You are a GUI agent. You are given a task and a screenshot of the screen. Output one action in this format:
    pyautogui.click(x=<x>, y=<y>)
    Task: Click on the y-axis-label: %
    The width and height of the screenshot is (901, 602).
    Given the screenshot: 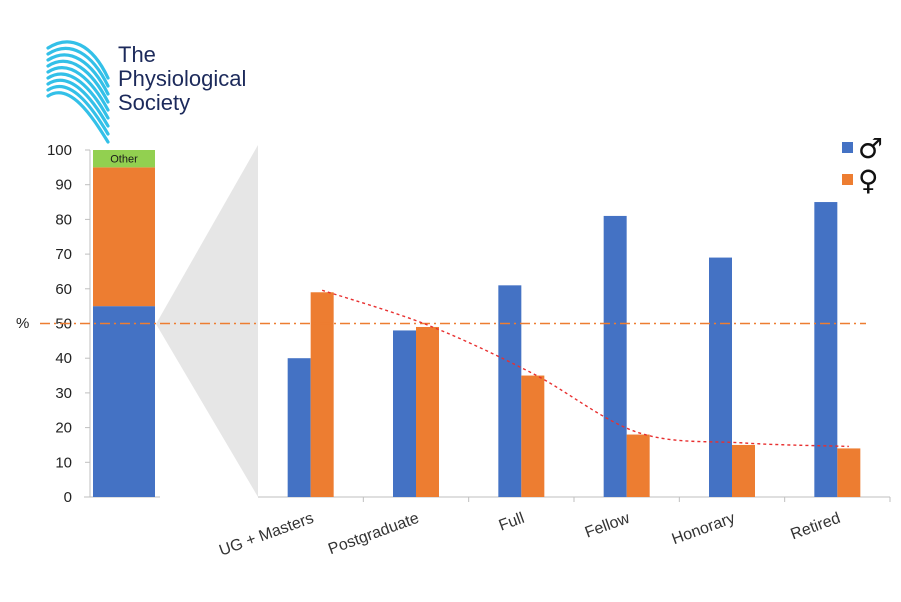 What is the action you would take?
    pyautogui.click(x=22, y=323)
    